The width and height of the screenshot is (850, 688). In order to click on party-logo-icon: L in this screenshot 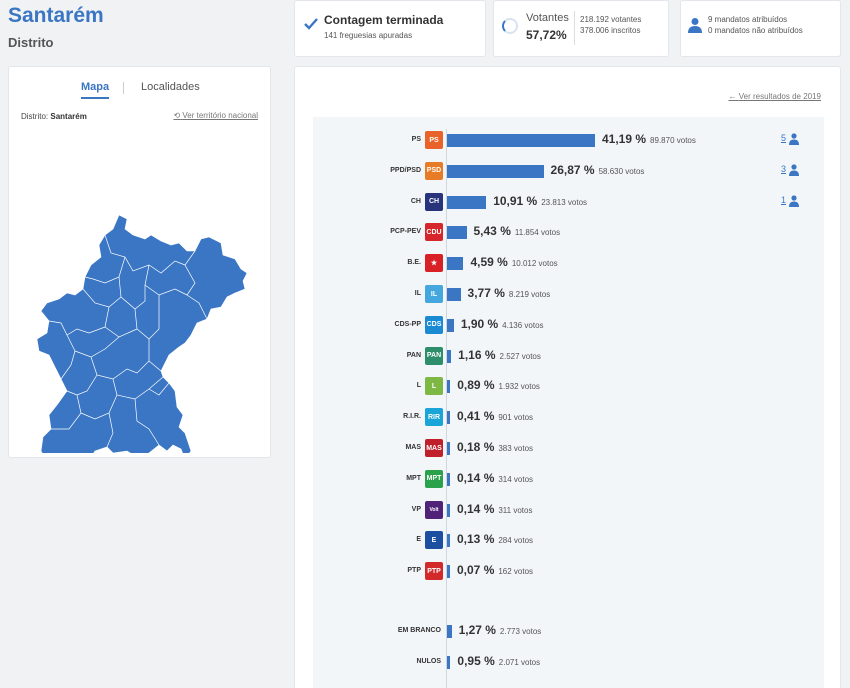, I will do `click(434, 386)`.